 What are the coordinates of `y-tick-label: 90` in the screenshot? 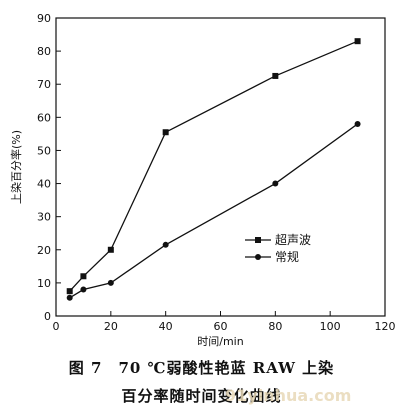 It's located at (44, 18).